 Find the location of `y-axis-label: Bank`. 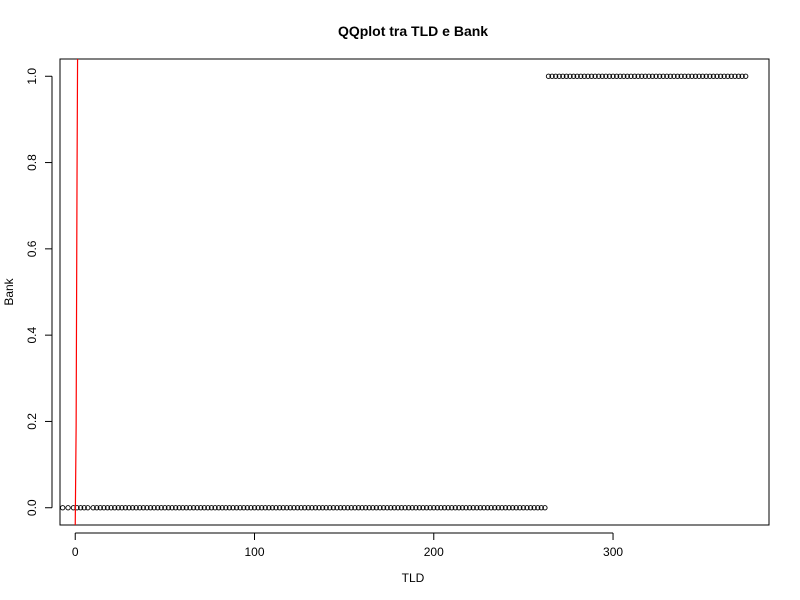

y-axis-label: Bank is located at coordinates (9, 291).